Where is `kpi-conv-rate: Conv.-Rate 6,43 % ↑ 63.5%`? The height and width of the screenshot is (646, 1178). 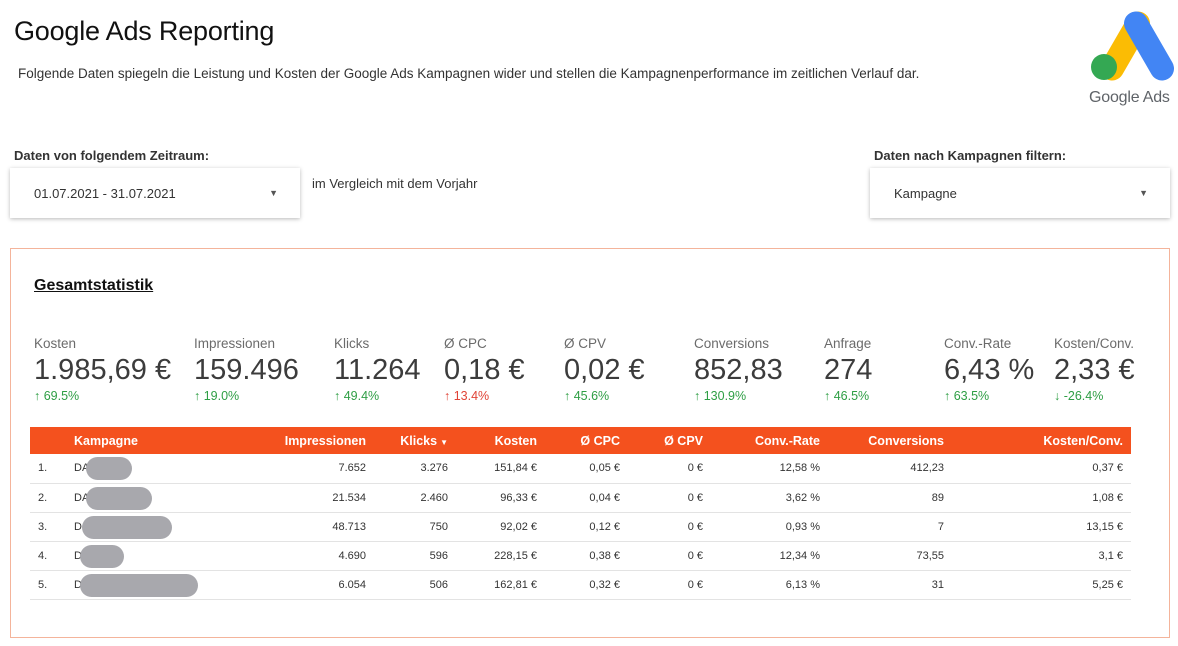 kpi-conv-rate: Conv.-Rate 6,43 % ↑ 63.5% is located at coordinates (989, 370).